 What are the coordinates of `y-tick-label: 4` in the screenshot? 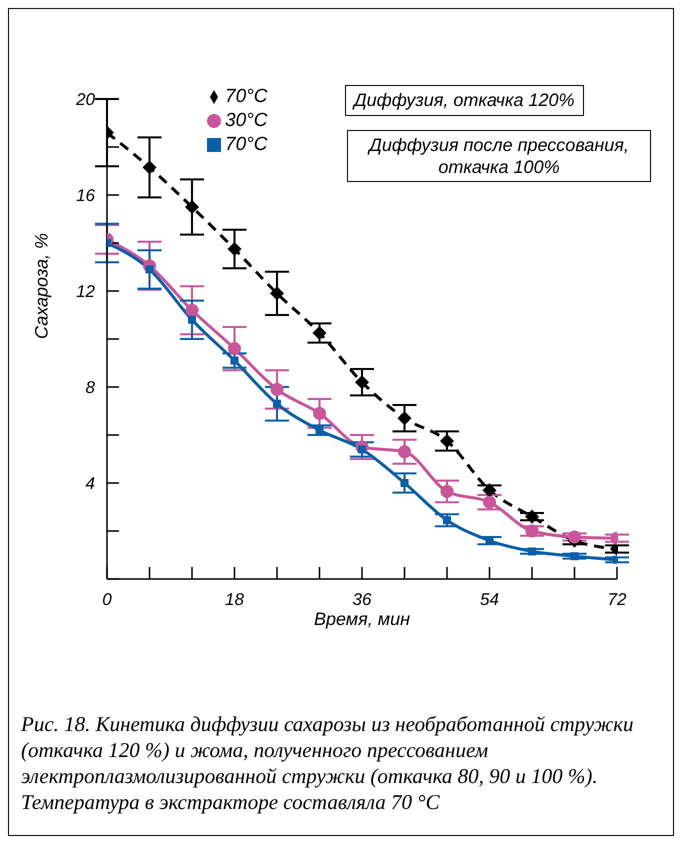 It's located at (90, 484).